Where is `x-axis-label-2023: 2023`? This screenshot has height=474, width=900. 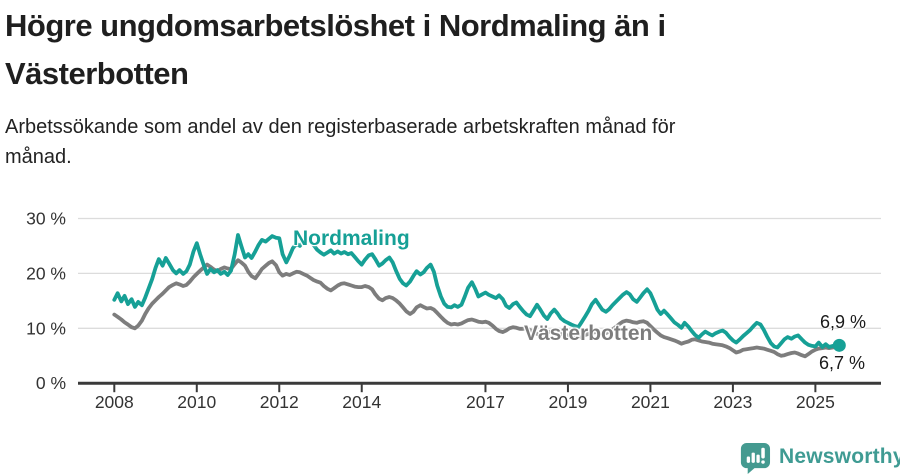 x-axis-label-2023: 2023 is located at coordinates (732, 402).